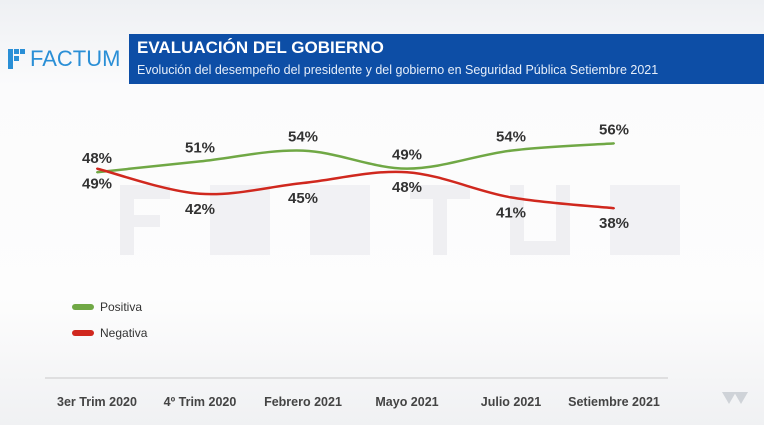 Image resolution: width=764 pixels, height=425 pixels. What do you see at coordinates (406, 402) in the screenshot?
I see `x-tick-label: Mayo 2021` at bounding box center [406, 402].